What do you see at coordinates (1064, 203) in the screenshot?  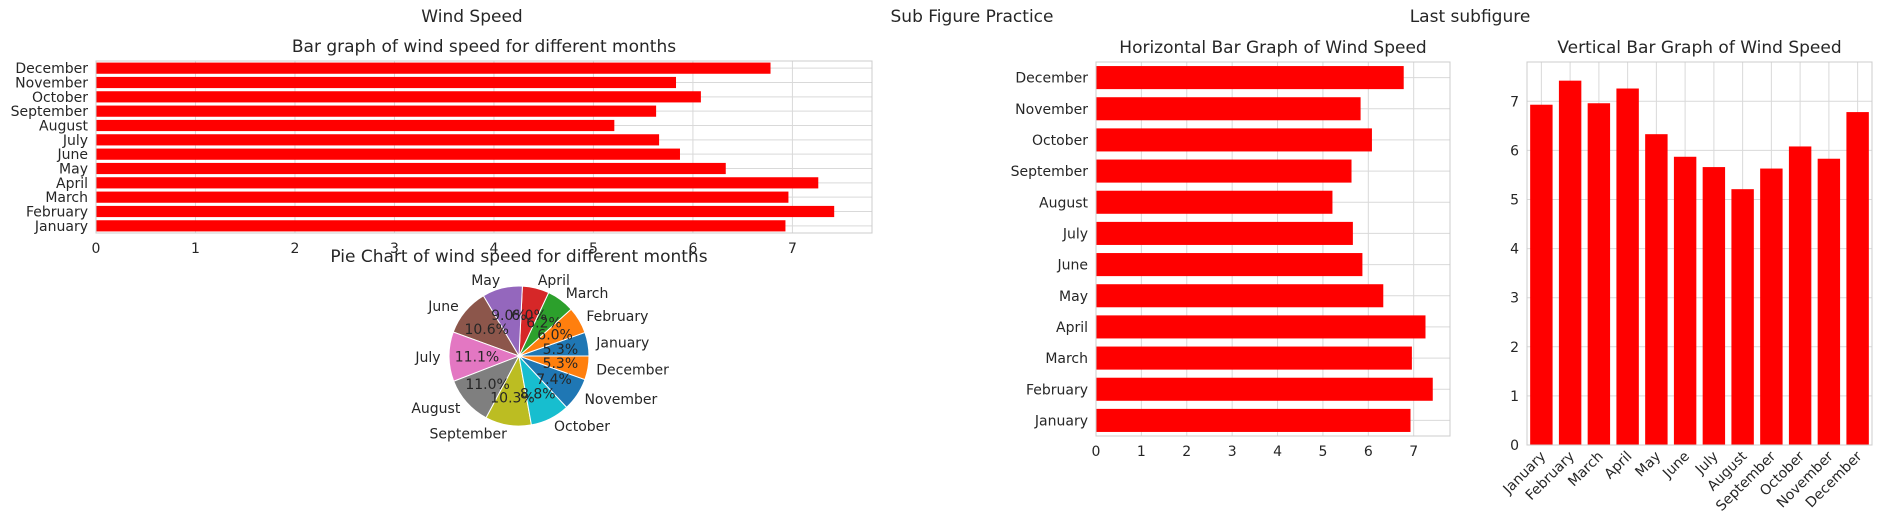 I see `large-hbar-ytick-label: August` at bounding box center [1064, 203].